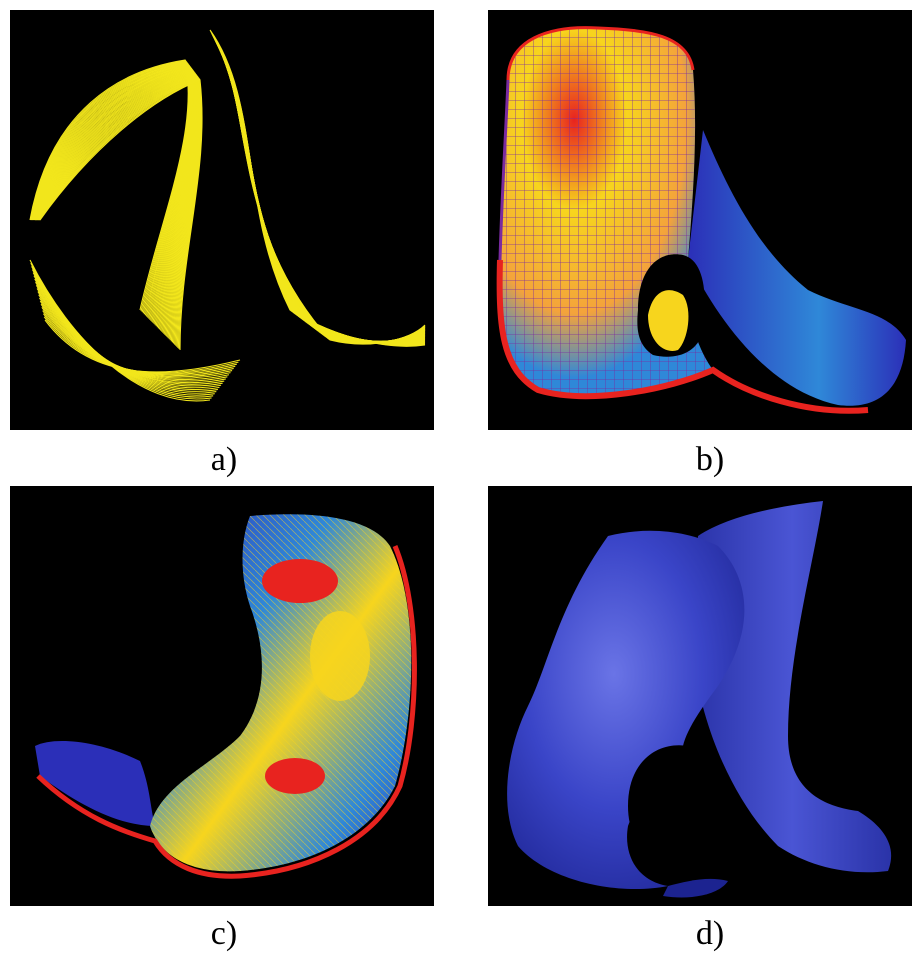  I want to click on caption-c: c), so click(224, 933).